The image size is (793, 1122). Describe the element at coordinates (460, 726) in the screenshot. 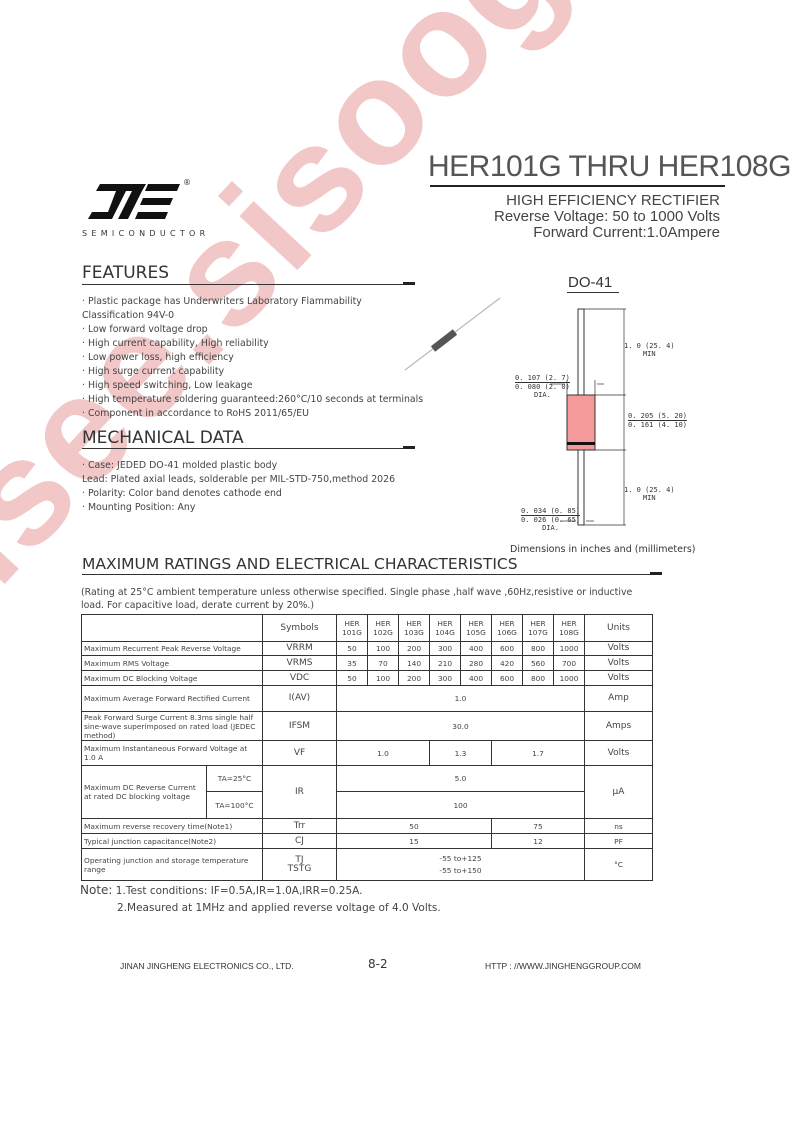

I see `table-cell: 30.0` at that location.